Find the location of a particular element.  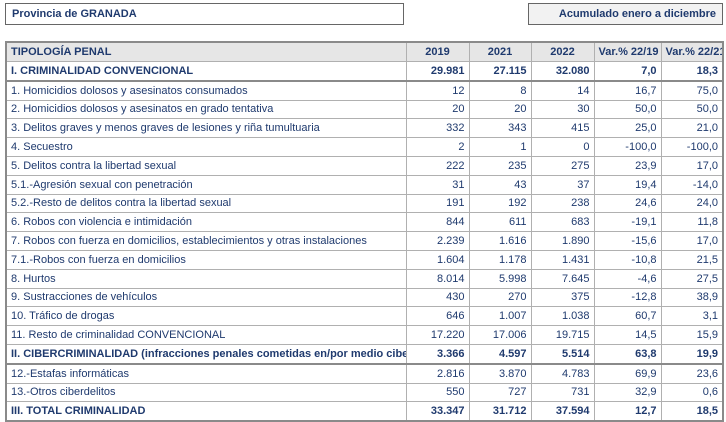

value-cell: 18,5 is located at coordinates (692, 411).